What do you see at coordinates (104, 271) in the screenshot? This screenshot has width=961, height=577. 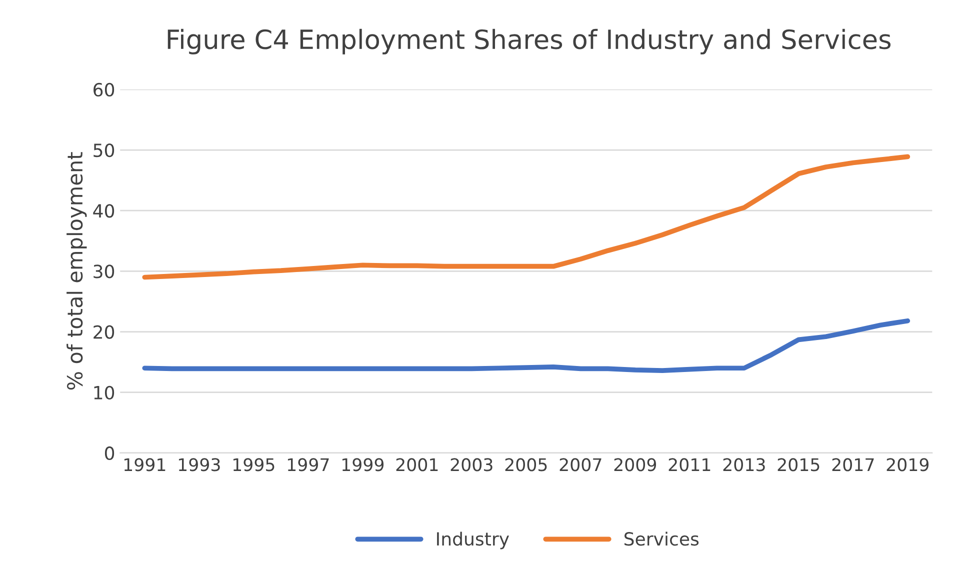 I see `y-tick-label: 30` at bounding box center [104, 271].